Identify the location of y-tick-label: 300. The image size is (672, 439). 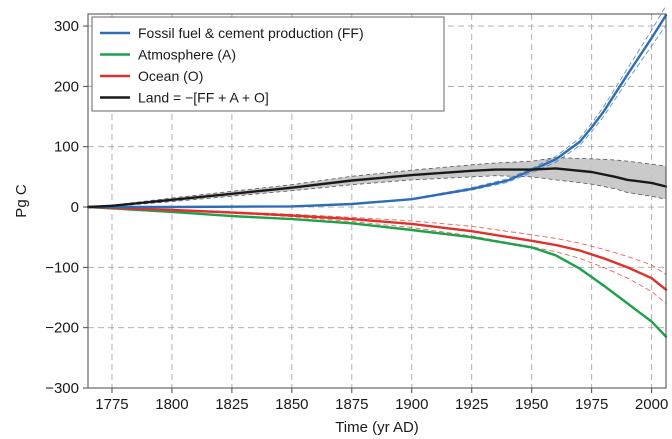
(66, 26).